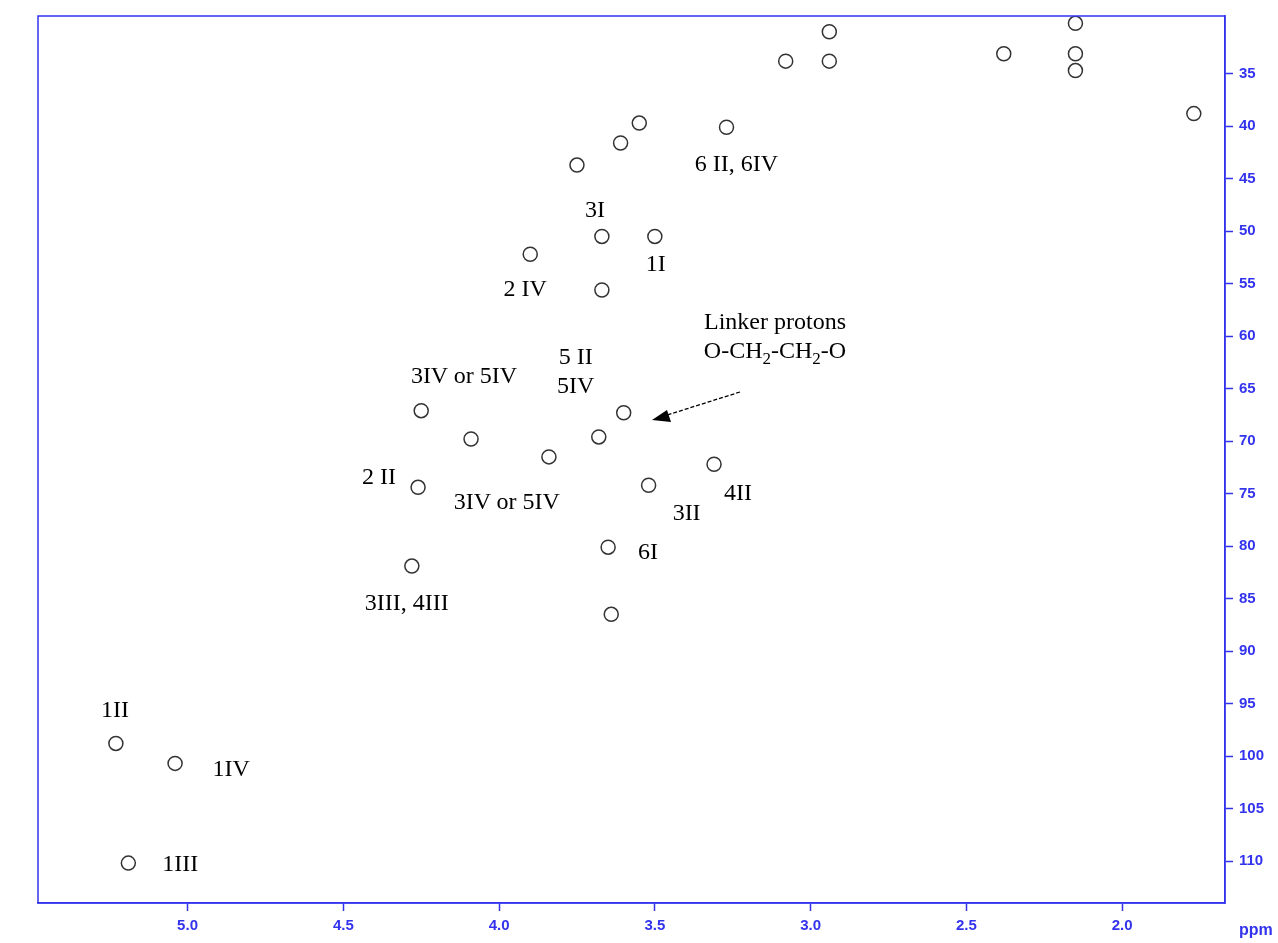  I want to click on y-tick-label: 40, so click(1247, 125).